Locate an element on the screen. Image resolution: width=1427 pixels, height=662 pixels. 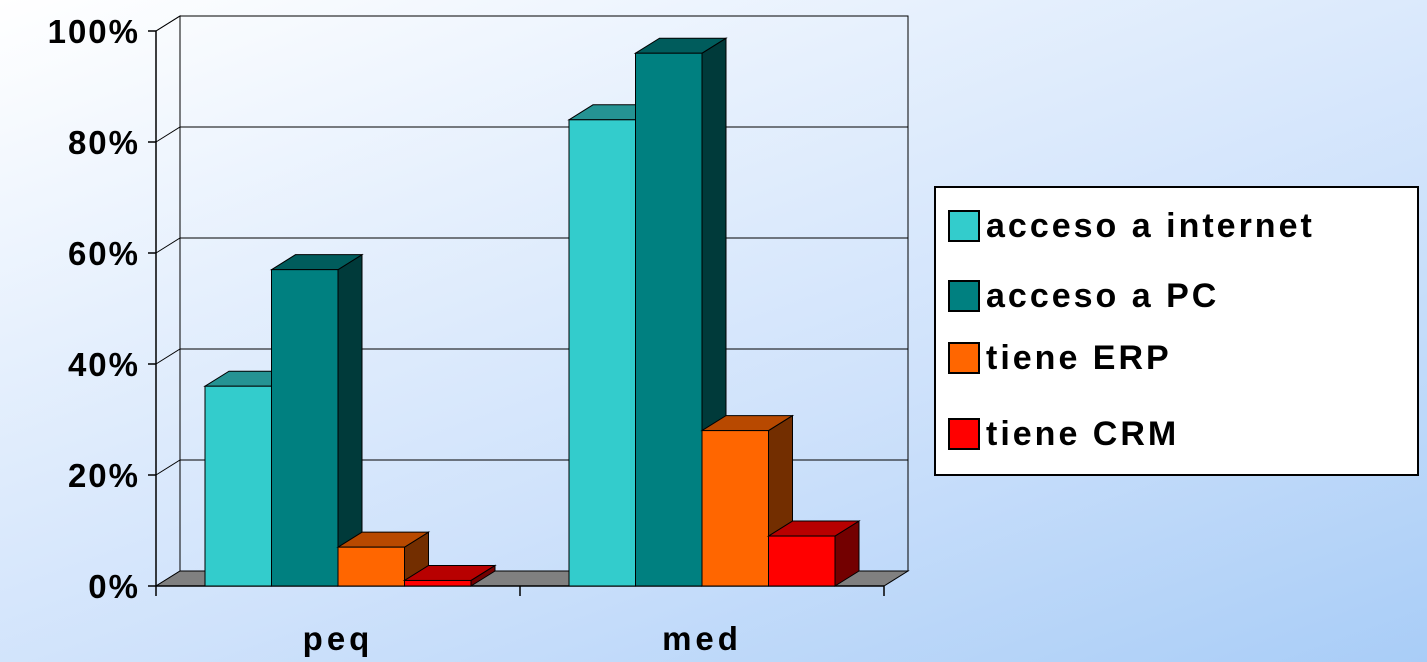
legend-label: tiene ERP is located at coordinates (1079, 357).